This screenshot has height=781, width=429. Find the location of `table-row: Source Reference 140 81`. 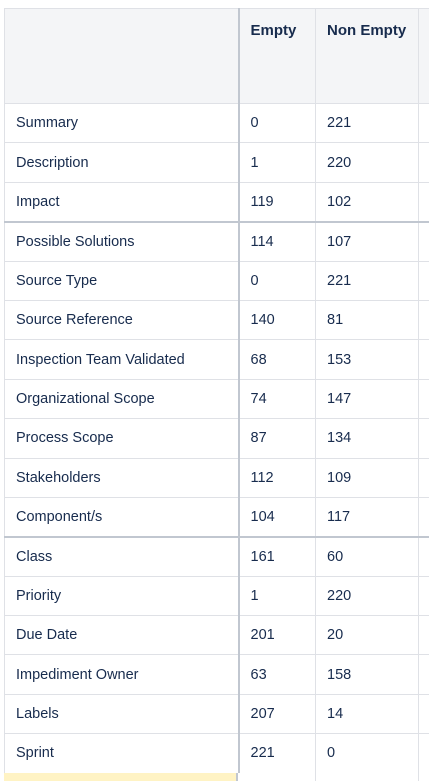

table-row: Source Reference 140 81 is located at coordinates (216, 320).